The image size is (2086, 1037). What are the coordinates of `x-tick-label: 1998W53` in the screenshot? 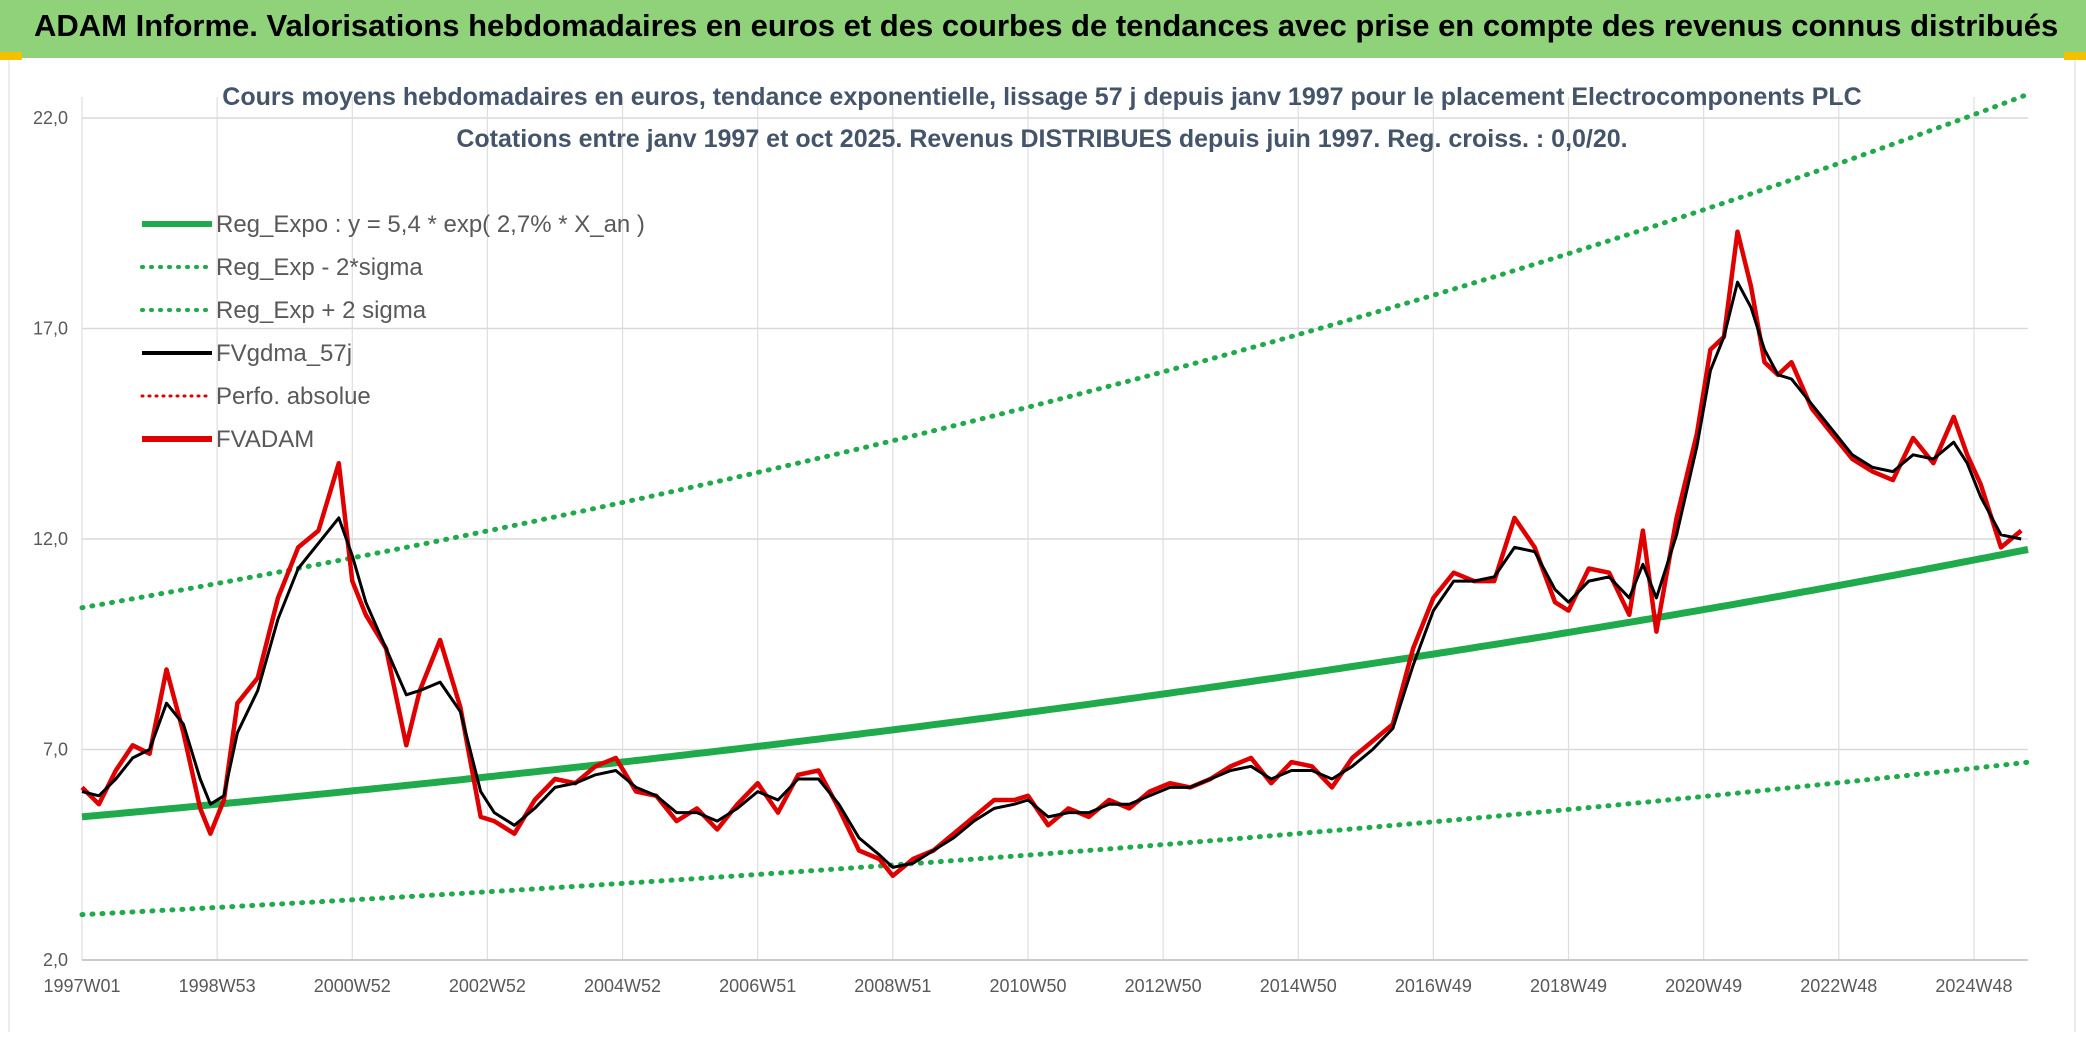 It's located at (217, 986).